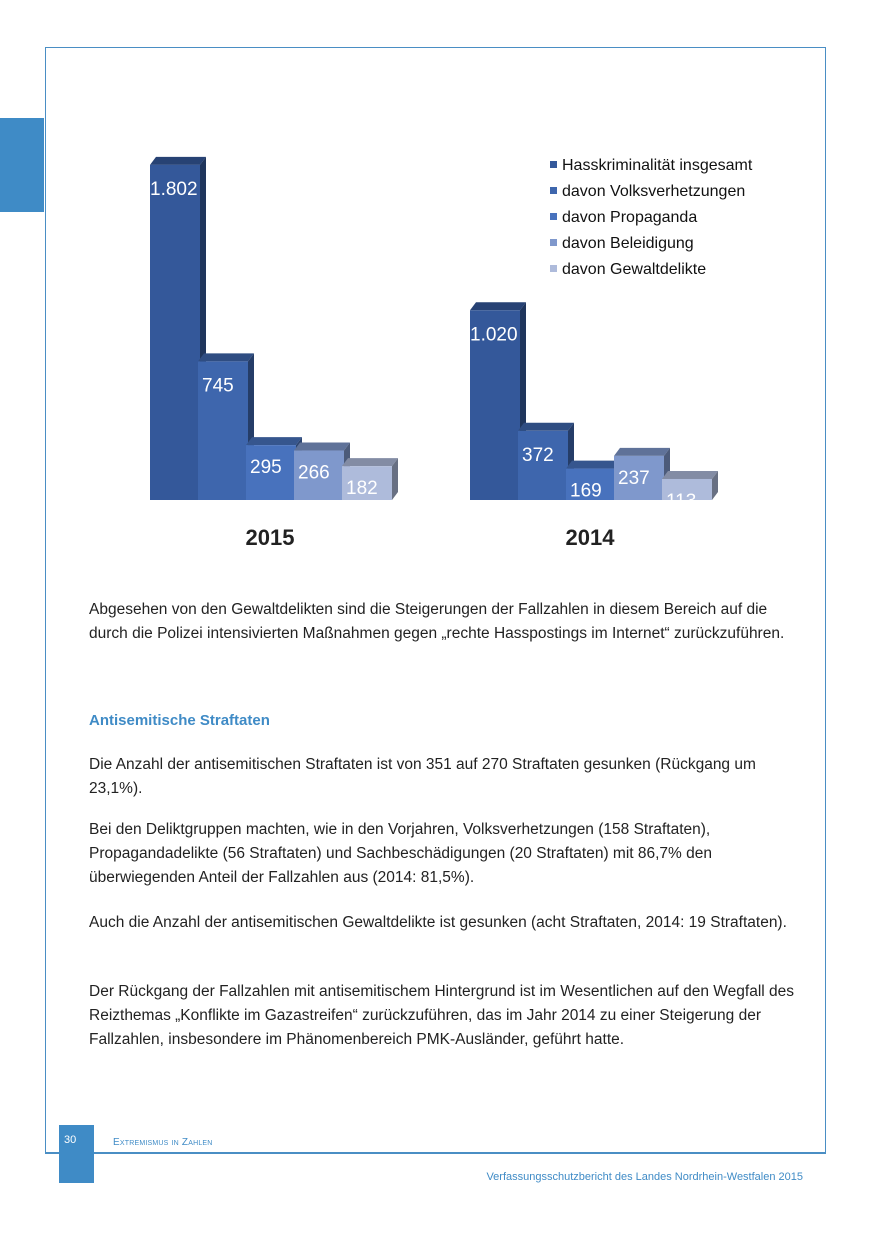 Image resolution: width=875 pixels, height=1241 pixels. I want to click on category-label: 2015, so click(270, 537).